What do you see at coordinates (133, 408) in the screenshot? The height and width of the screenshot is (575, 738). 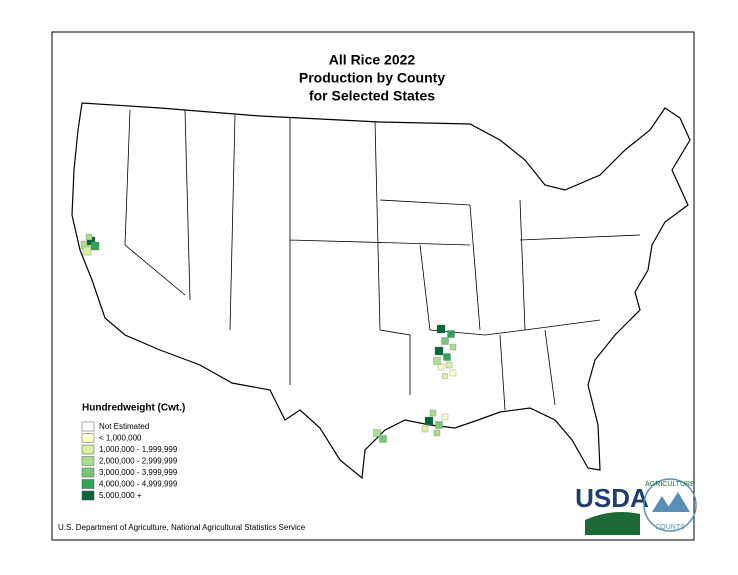 I see `legend-title: Hundredweight (Cwt.)` at bounding box center [133, 408].